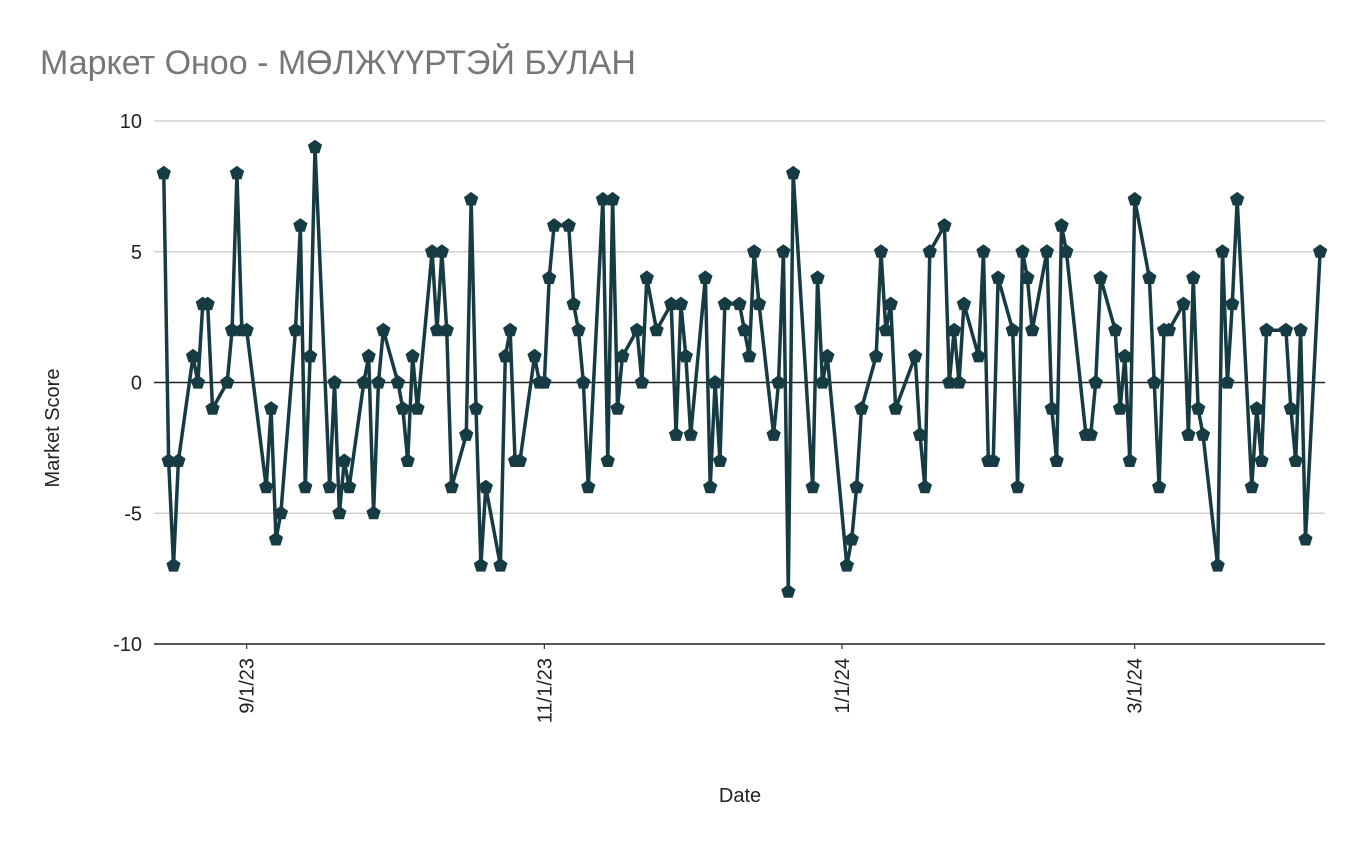 This screenshot has width=1368, height=844. I want to click on y-axis-label: Market Score, so click(53, 428).